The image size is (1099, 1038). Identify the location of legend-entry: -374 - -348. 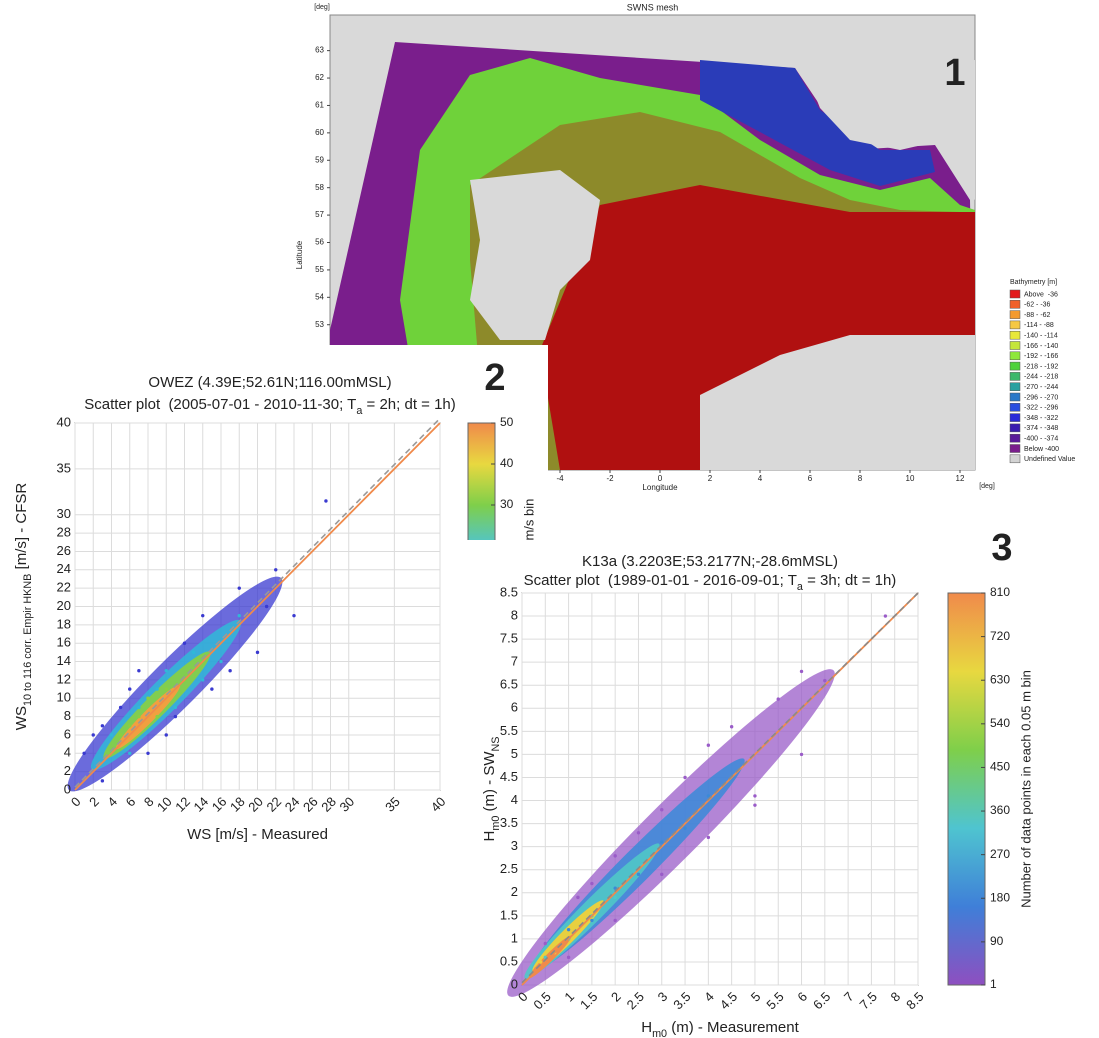
(1041, 428).